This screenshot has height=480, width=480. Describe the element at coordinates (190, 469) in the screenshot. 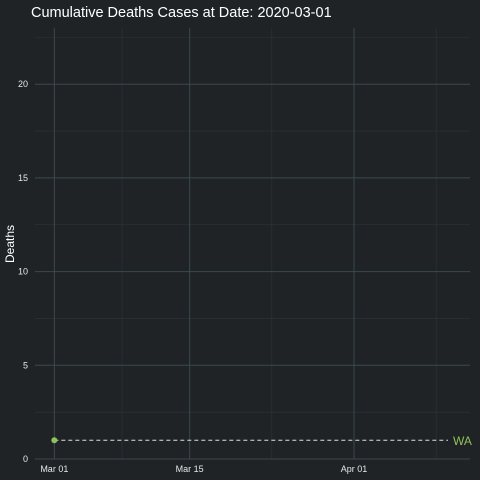

I see `x-tick-label: Mar 15` at that location.